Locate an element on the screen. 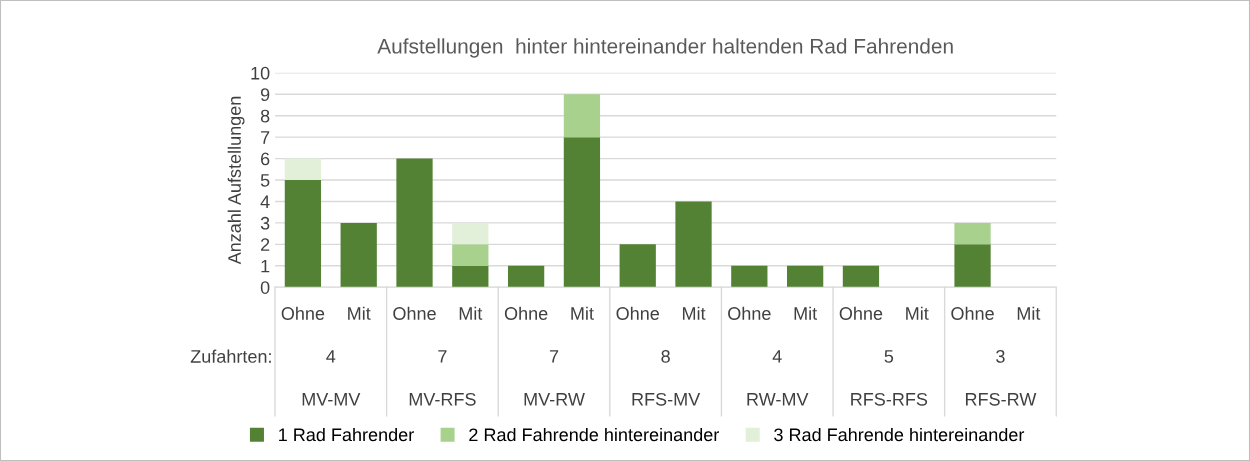  y-tick-label: 4 is located at coordinates (265, 201).